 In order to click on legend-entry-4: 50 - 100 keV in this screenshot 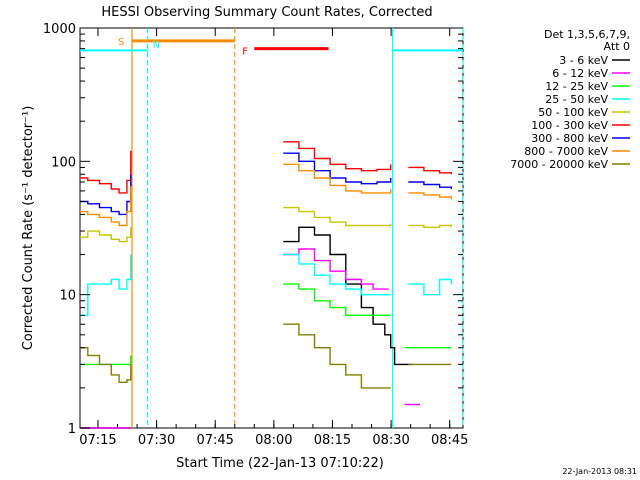, I will do `click(573, 112)`.